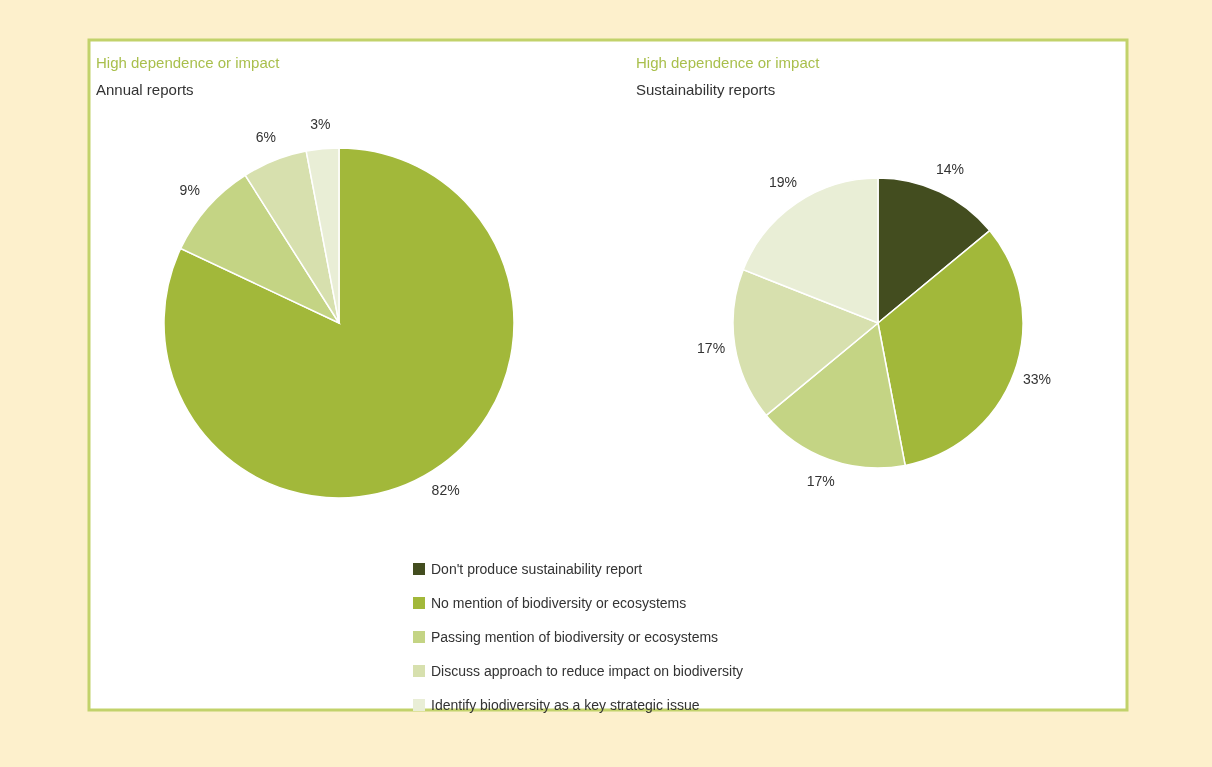 Image resolution: width=1212 pixels, height=767 pixels. I want to click on chart-subtitle: Sustainability reports, so click(706, 89).